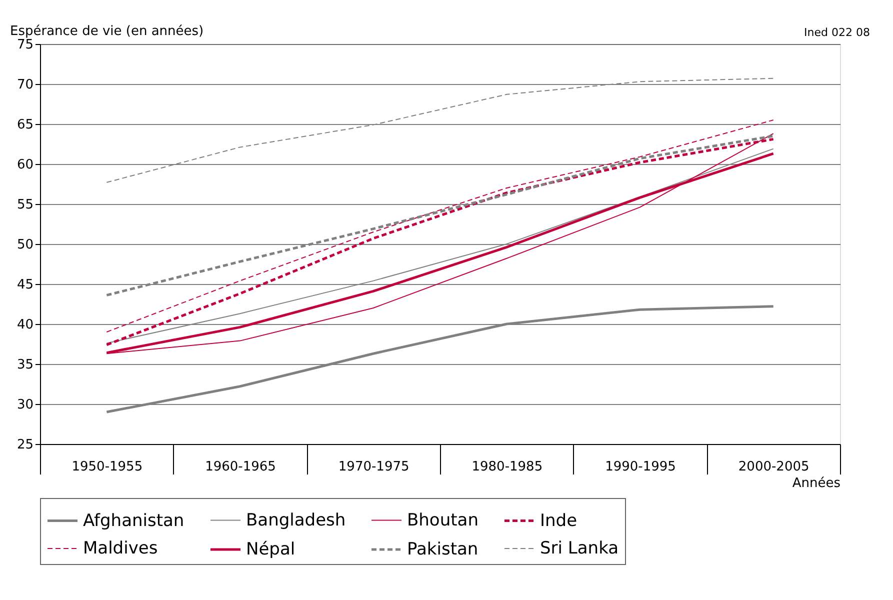  What do you see at coordinates (559, 520) in the screenshot?
I see `legend-label: Inde` at bounding box center [559, 520].